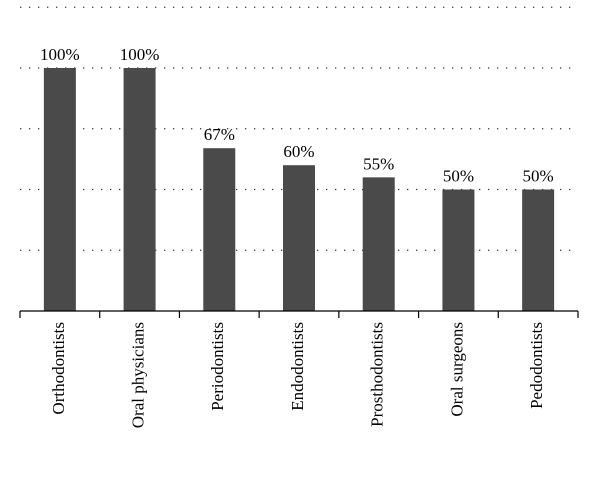 This screenshot has height=478, width=600. I want to click on data-label-2: 100%, so click(140, 54).